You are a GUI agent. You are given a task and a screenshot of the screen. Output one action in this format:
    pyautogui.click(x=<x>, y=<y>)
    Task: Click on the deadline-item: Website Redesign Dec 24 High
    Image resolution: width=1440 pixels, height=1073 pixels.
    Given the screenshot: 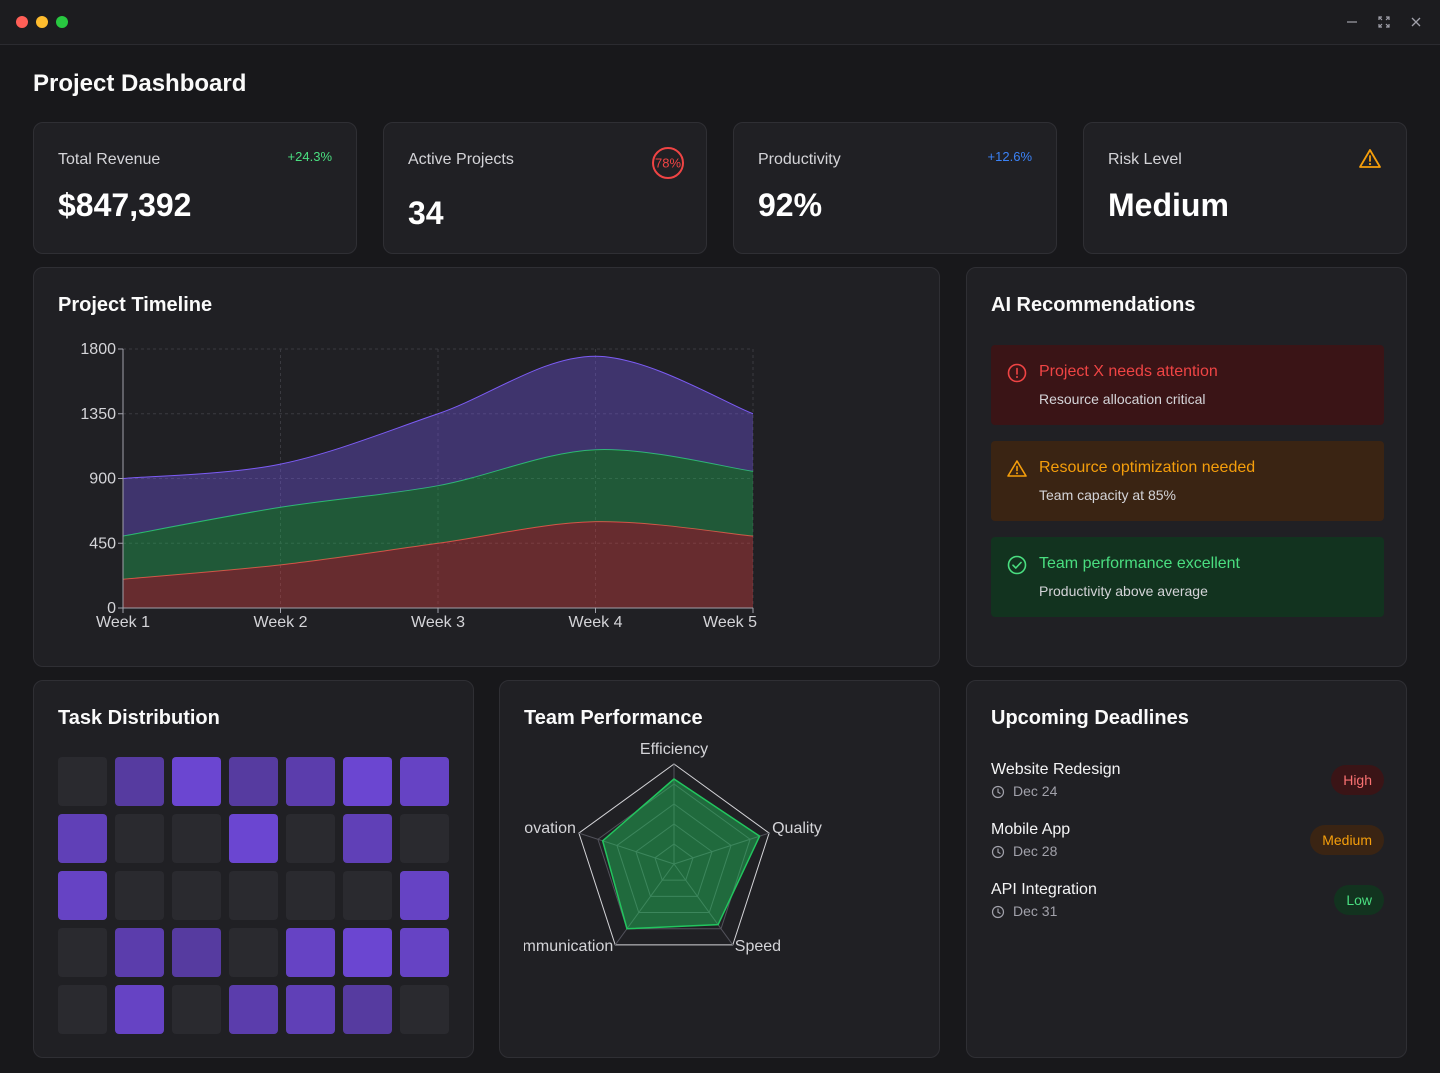 What is the action you would take?
    pyautogui.click(x=1187, y=786)
    